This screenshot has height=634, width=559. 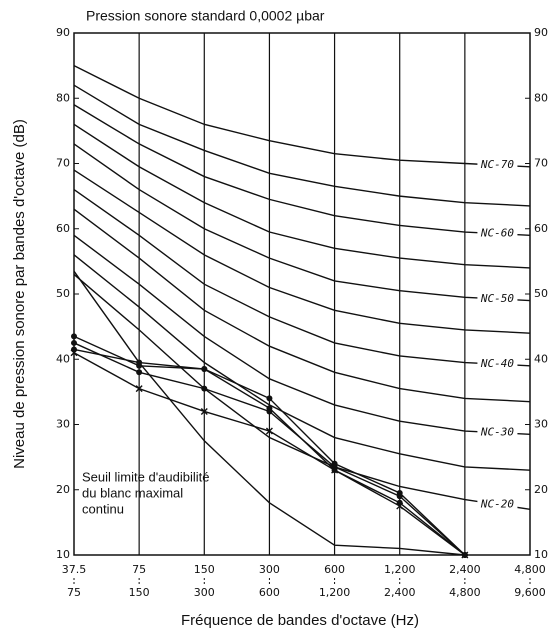 I want to click on x-axis-title: Fréquence de bandes d'octave (Hz), so click(x=300, y=620).